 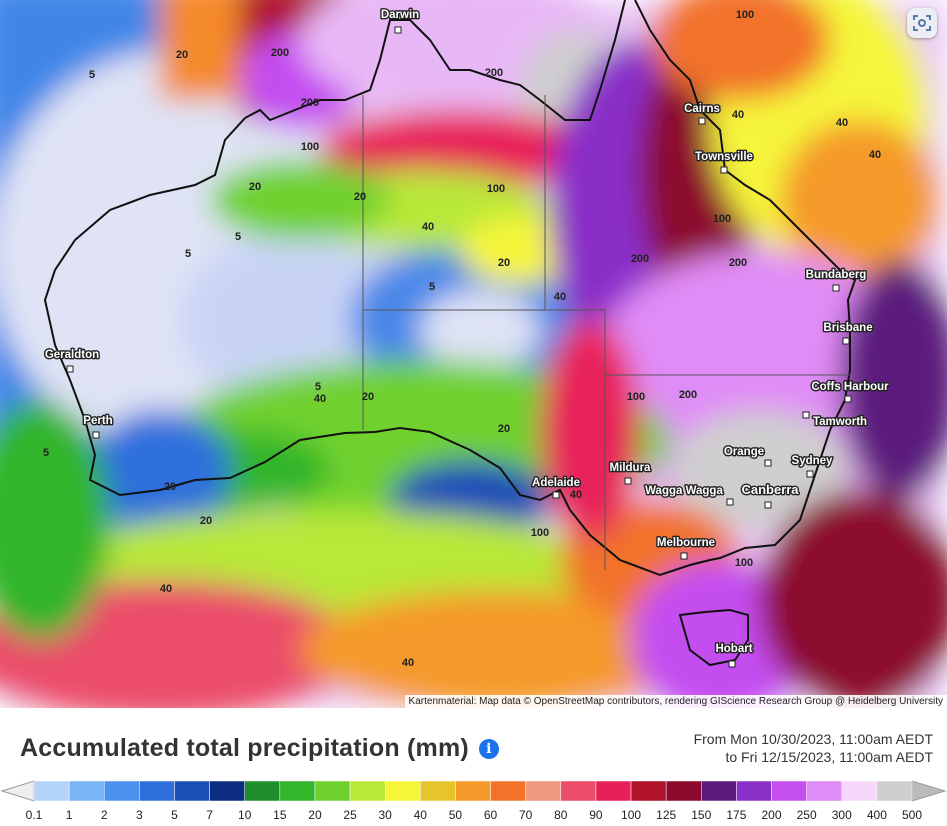 I want to click on city-label: Bundaberg, so click(x=836, y=275).